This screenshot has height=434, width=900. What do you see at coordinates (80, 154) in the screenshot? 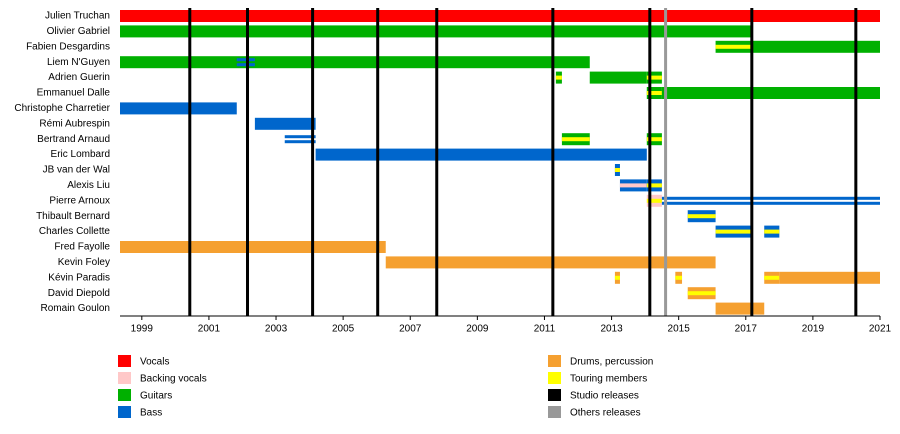
I see `member-label: Eric Lombard` at bounding box center [80, 154].